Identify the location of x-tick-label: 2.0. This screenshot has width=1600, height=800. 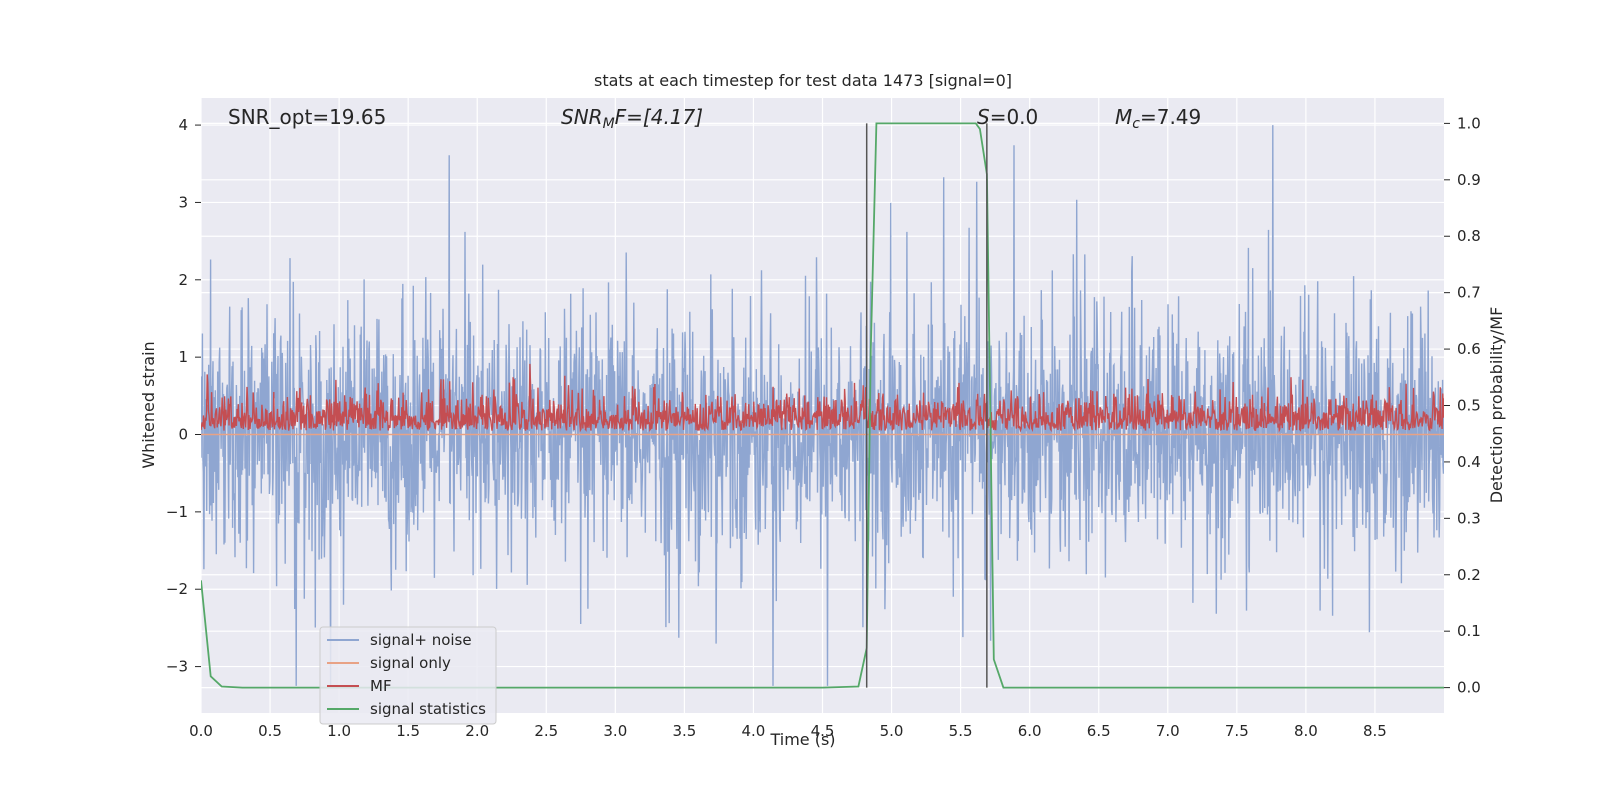
(477, 731).